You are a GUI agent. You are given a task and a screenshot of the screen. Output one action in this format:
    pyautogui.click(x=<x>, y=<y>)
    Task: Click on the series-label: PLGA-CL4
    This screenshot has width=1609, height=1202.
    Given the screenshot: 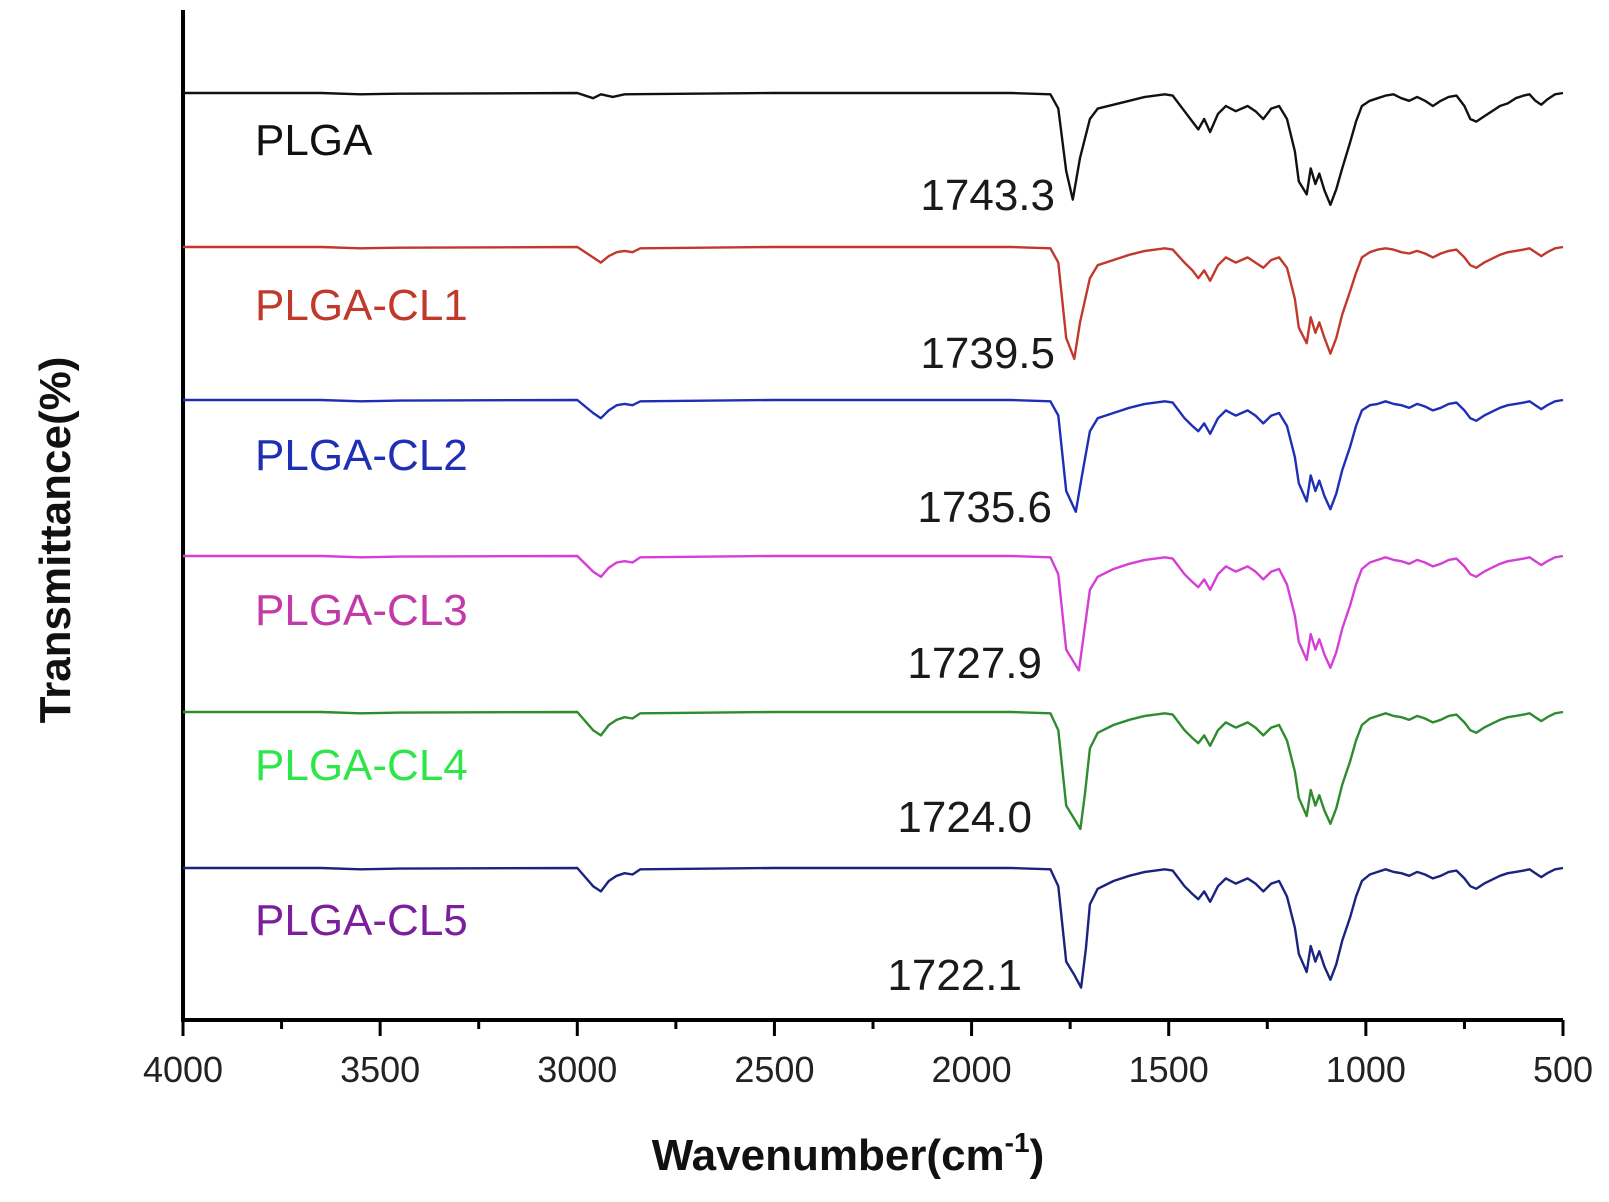 What is the action you would take?
    pyautogui.click(x=361, y=765)
    